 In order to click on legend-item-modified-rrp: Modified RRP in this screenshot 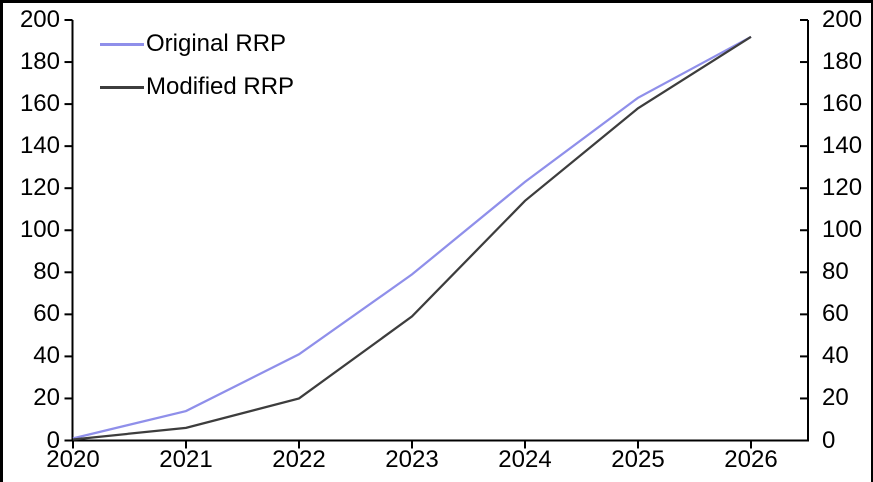, I will do `click(197, 87)`.